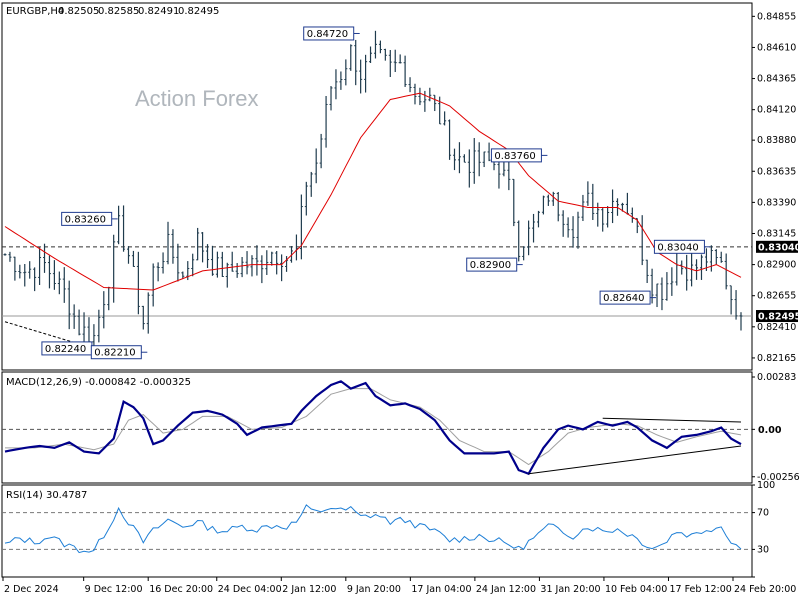  Describe the element at coordinates (31, 589) in the screenshot. I see `time-tick-label: 2 Dec 2024` at that location.